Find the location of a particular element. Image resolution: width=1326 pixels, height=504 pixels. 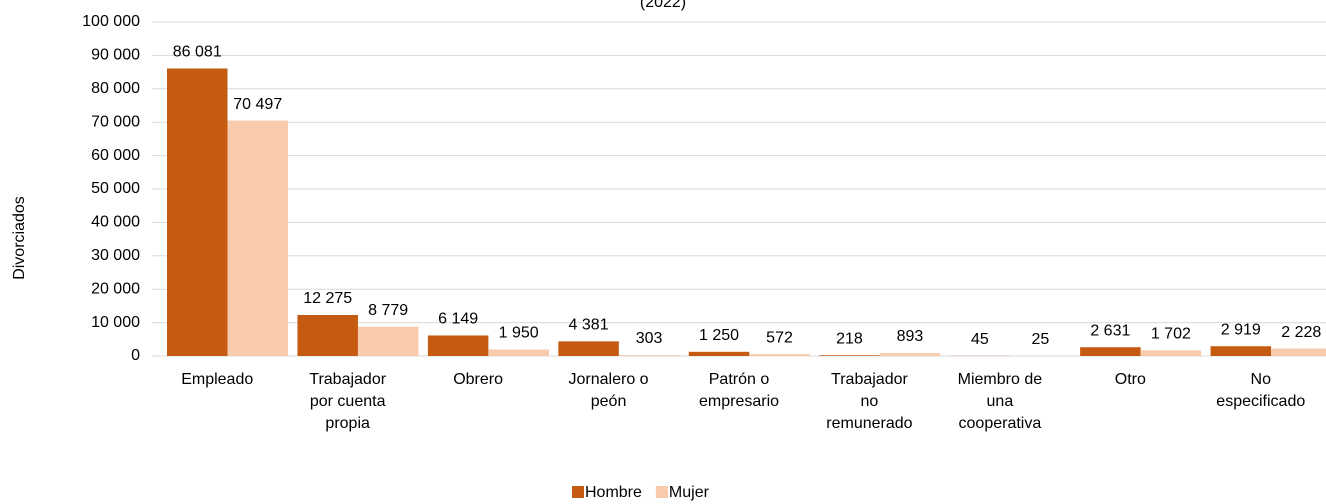

x-tick-label: Otro is located at coordinates (1130, 379).